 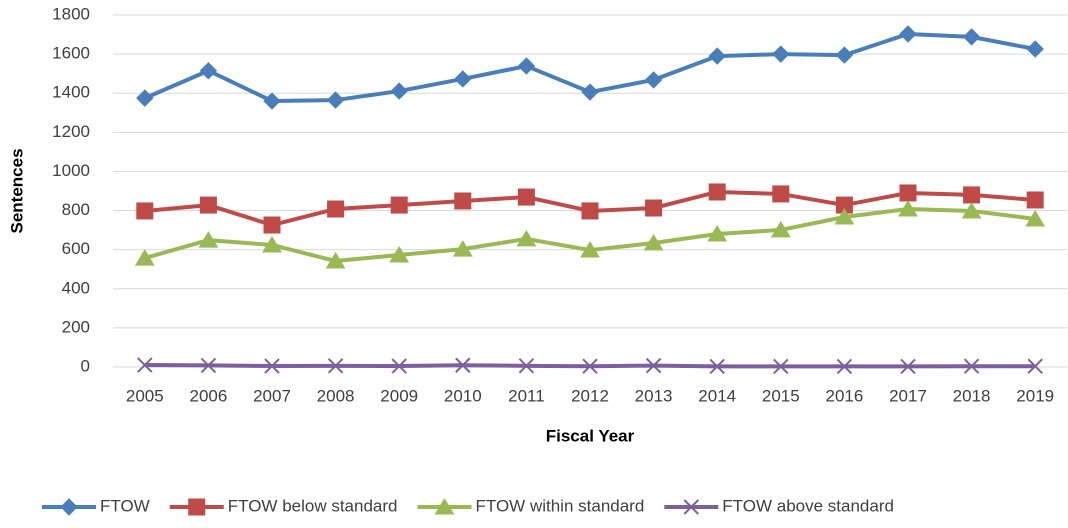 What do you see at coordinates (71, 13) in the screenshot?
I see `y-tick-label: 1800` at bounding box center [71, 13].